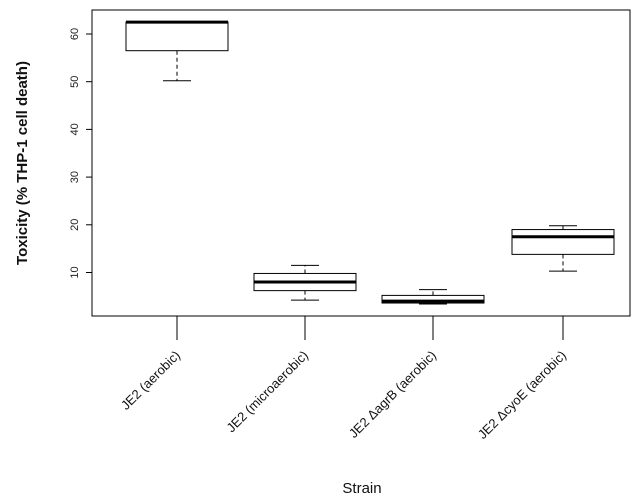 The width and height of the screenshot is (640, 496). I want to click on y-tick-label-40: 40, so click(75, 129).